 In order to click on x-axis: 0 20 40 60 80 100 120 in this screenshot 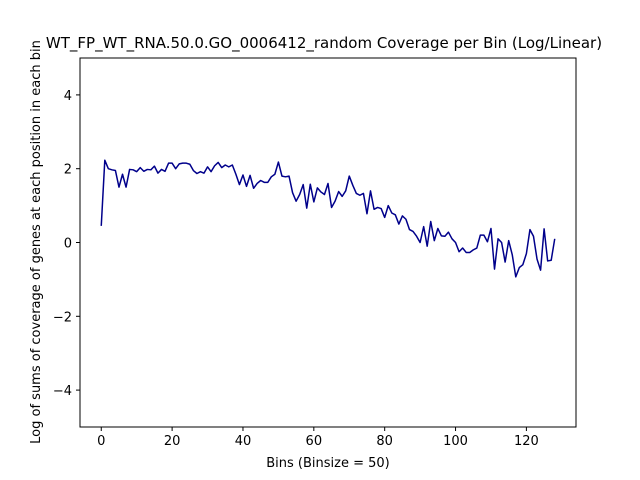, I will do `click(318, 438)`.